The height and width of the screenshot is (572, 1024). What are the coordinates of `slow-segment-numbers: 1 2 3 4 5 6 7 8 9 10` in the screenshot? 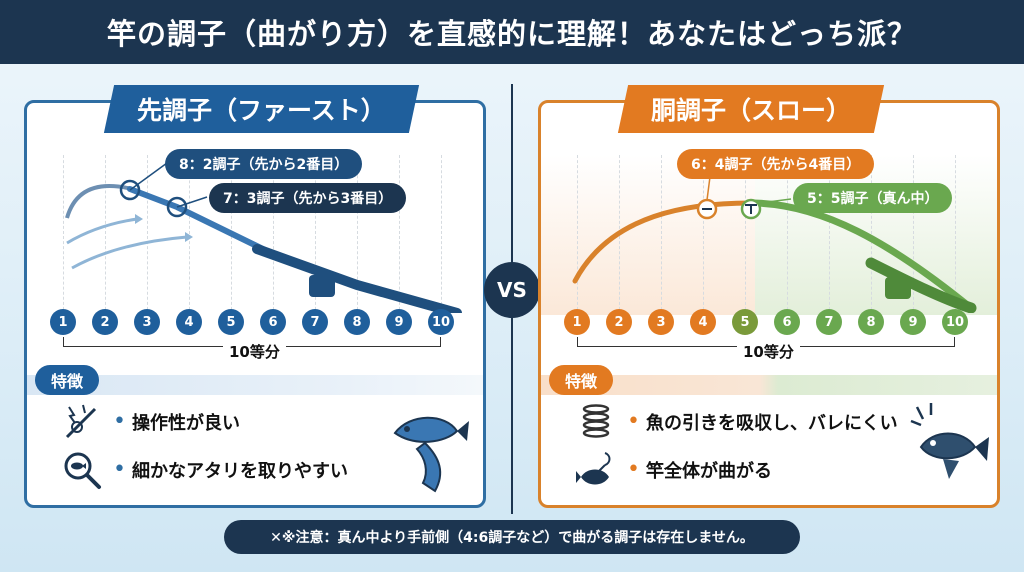 It's located at (769, 324).